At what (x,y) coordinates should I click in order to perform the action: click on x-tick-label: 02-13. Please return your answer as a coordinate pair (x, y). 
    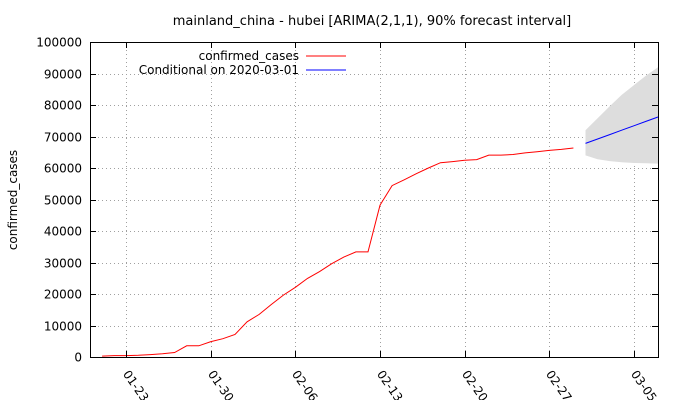
    Looking at the image, I should click on (389, 384).